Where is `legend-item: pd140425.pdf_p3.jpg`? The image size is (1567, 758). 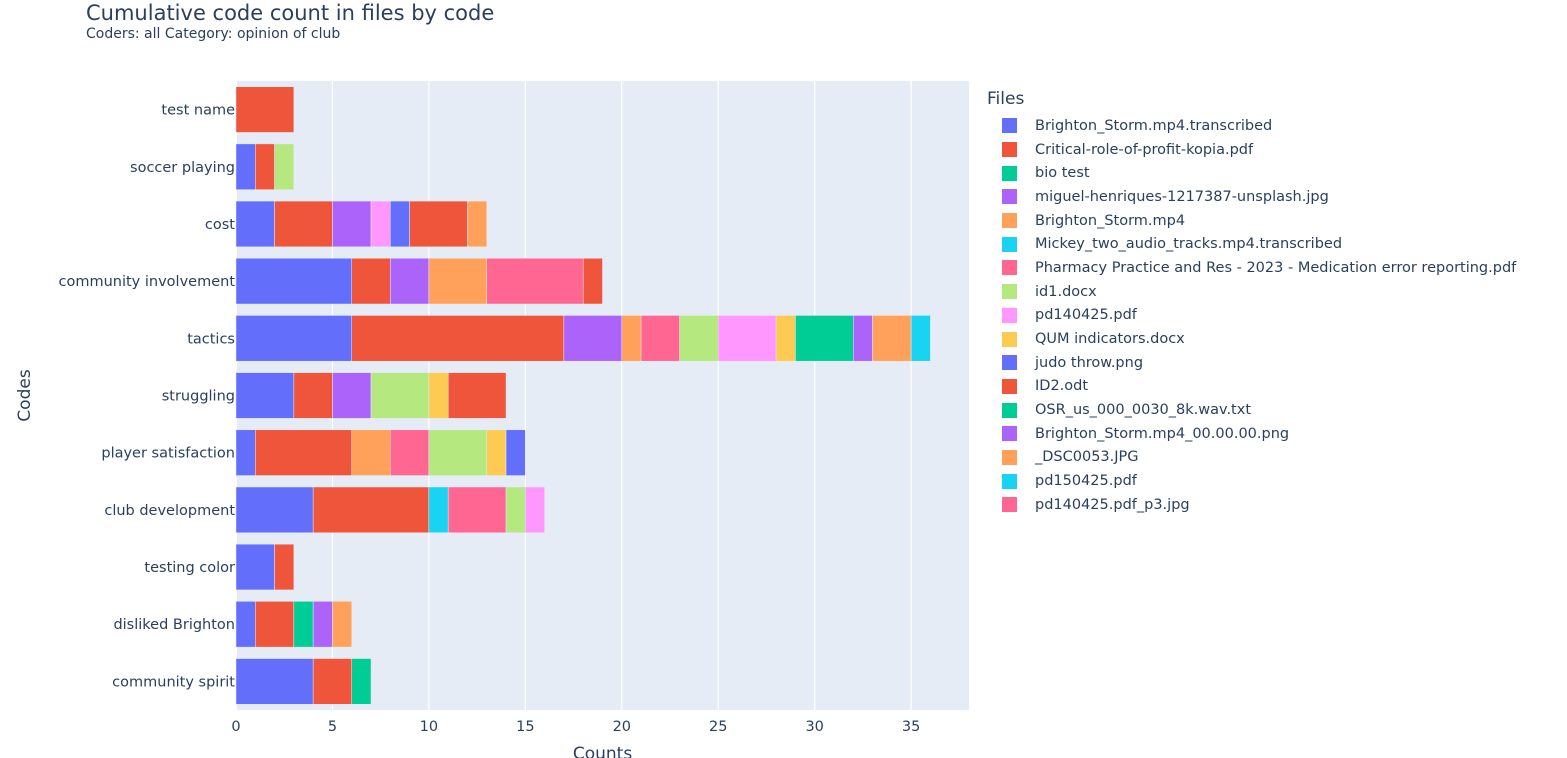 legend-item: pd140425.pdf_p3.jpg is located at coordinates (1251, 505).